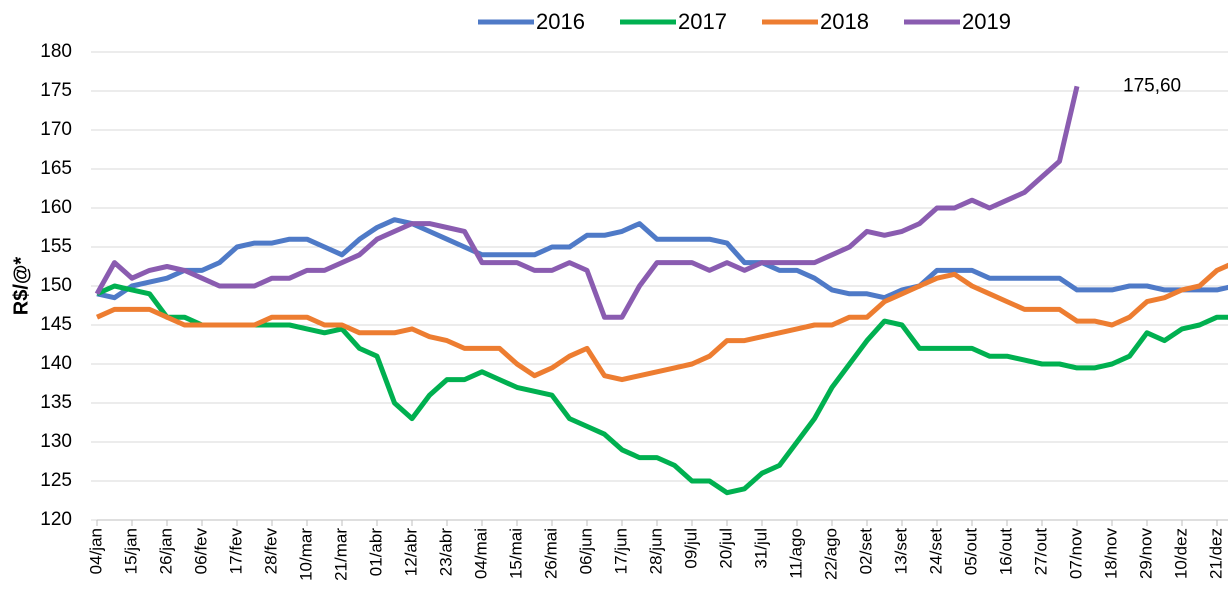  I want to click on x-tick-label: 02/set, so click(865, 551).